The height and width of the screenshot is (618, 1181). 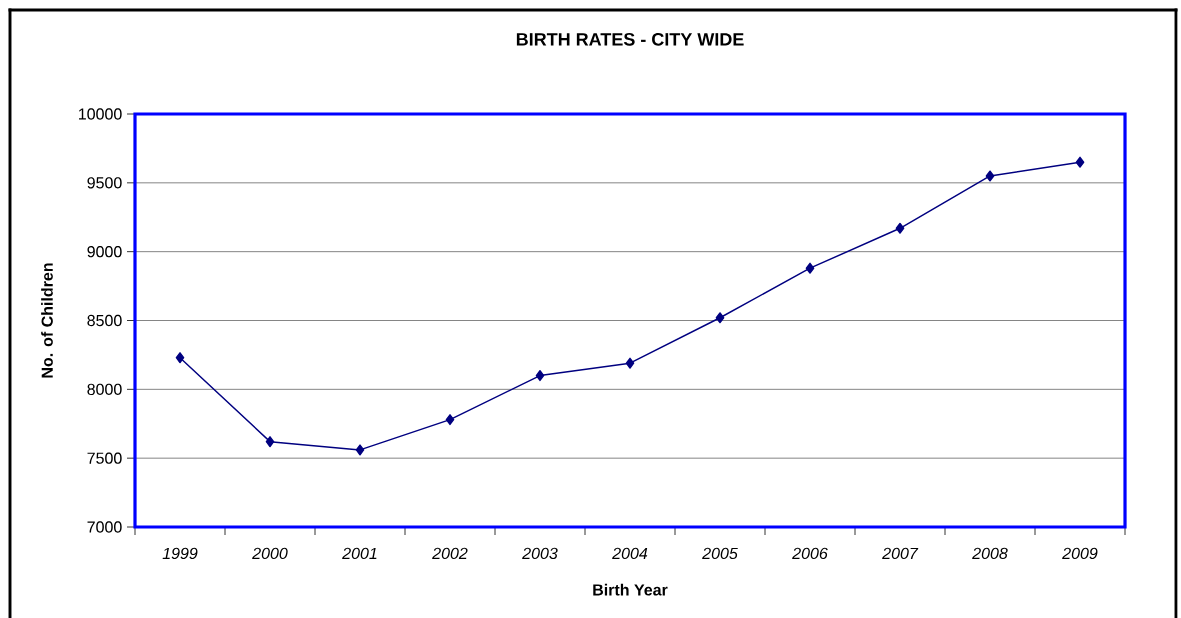 What do you see at coordinates (104, 458) in the screenshot?
I see `y-tick-label: 7500` at bounding box center [104, 458].